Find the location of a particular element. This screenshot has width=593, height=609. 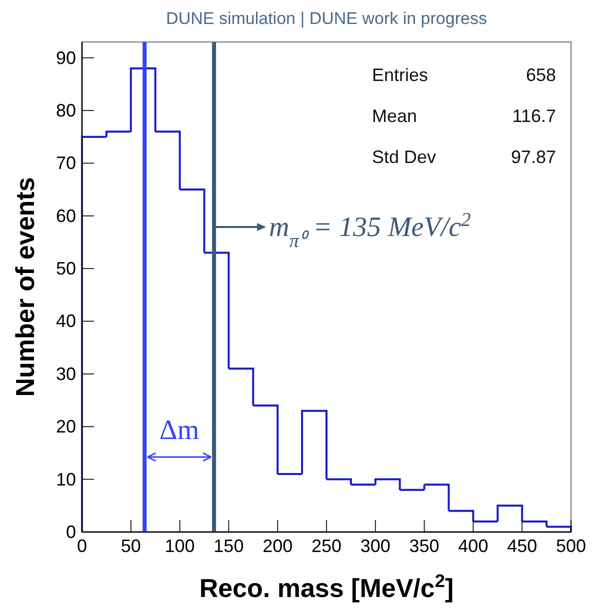

annotation: Δm is located at coordinates (179, 430).